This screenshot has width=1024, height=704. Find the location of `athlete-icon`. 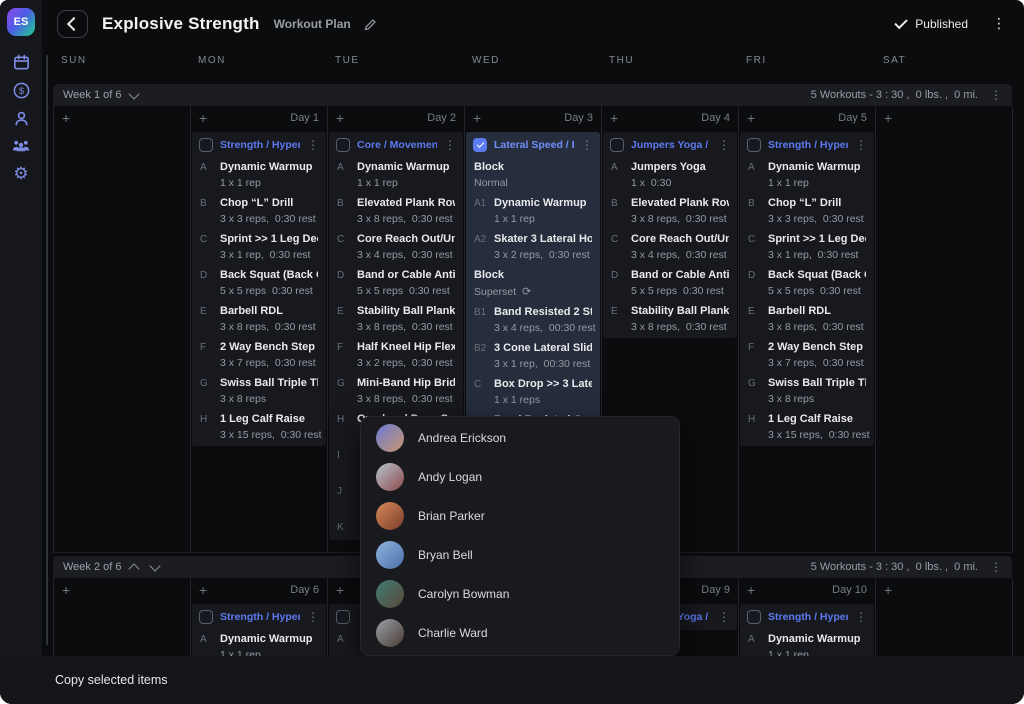

athlete-icon is located at coordinates (21, 118).